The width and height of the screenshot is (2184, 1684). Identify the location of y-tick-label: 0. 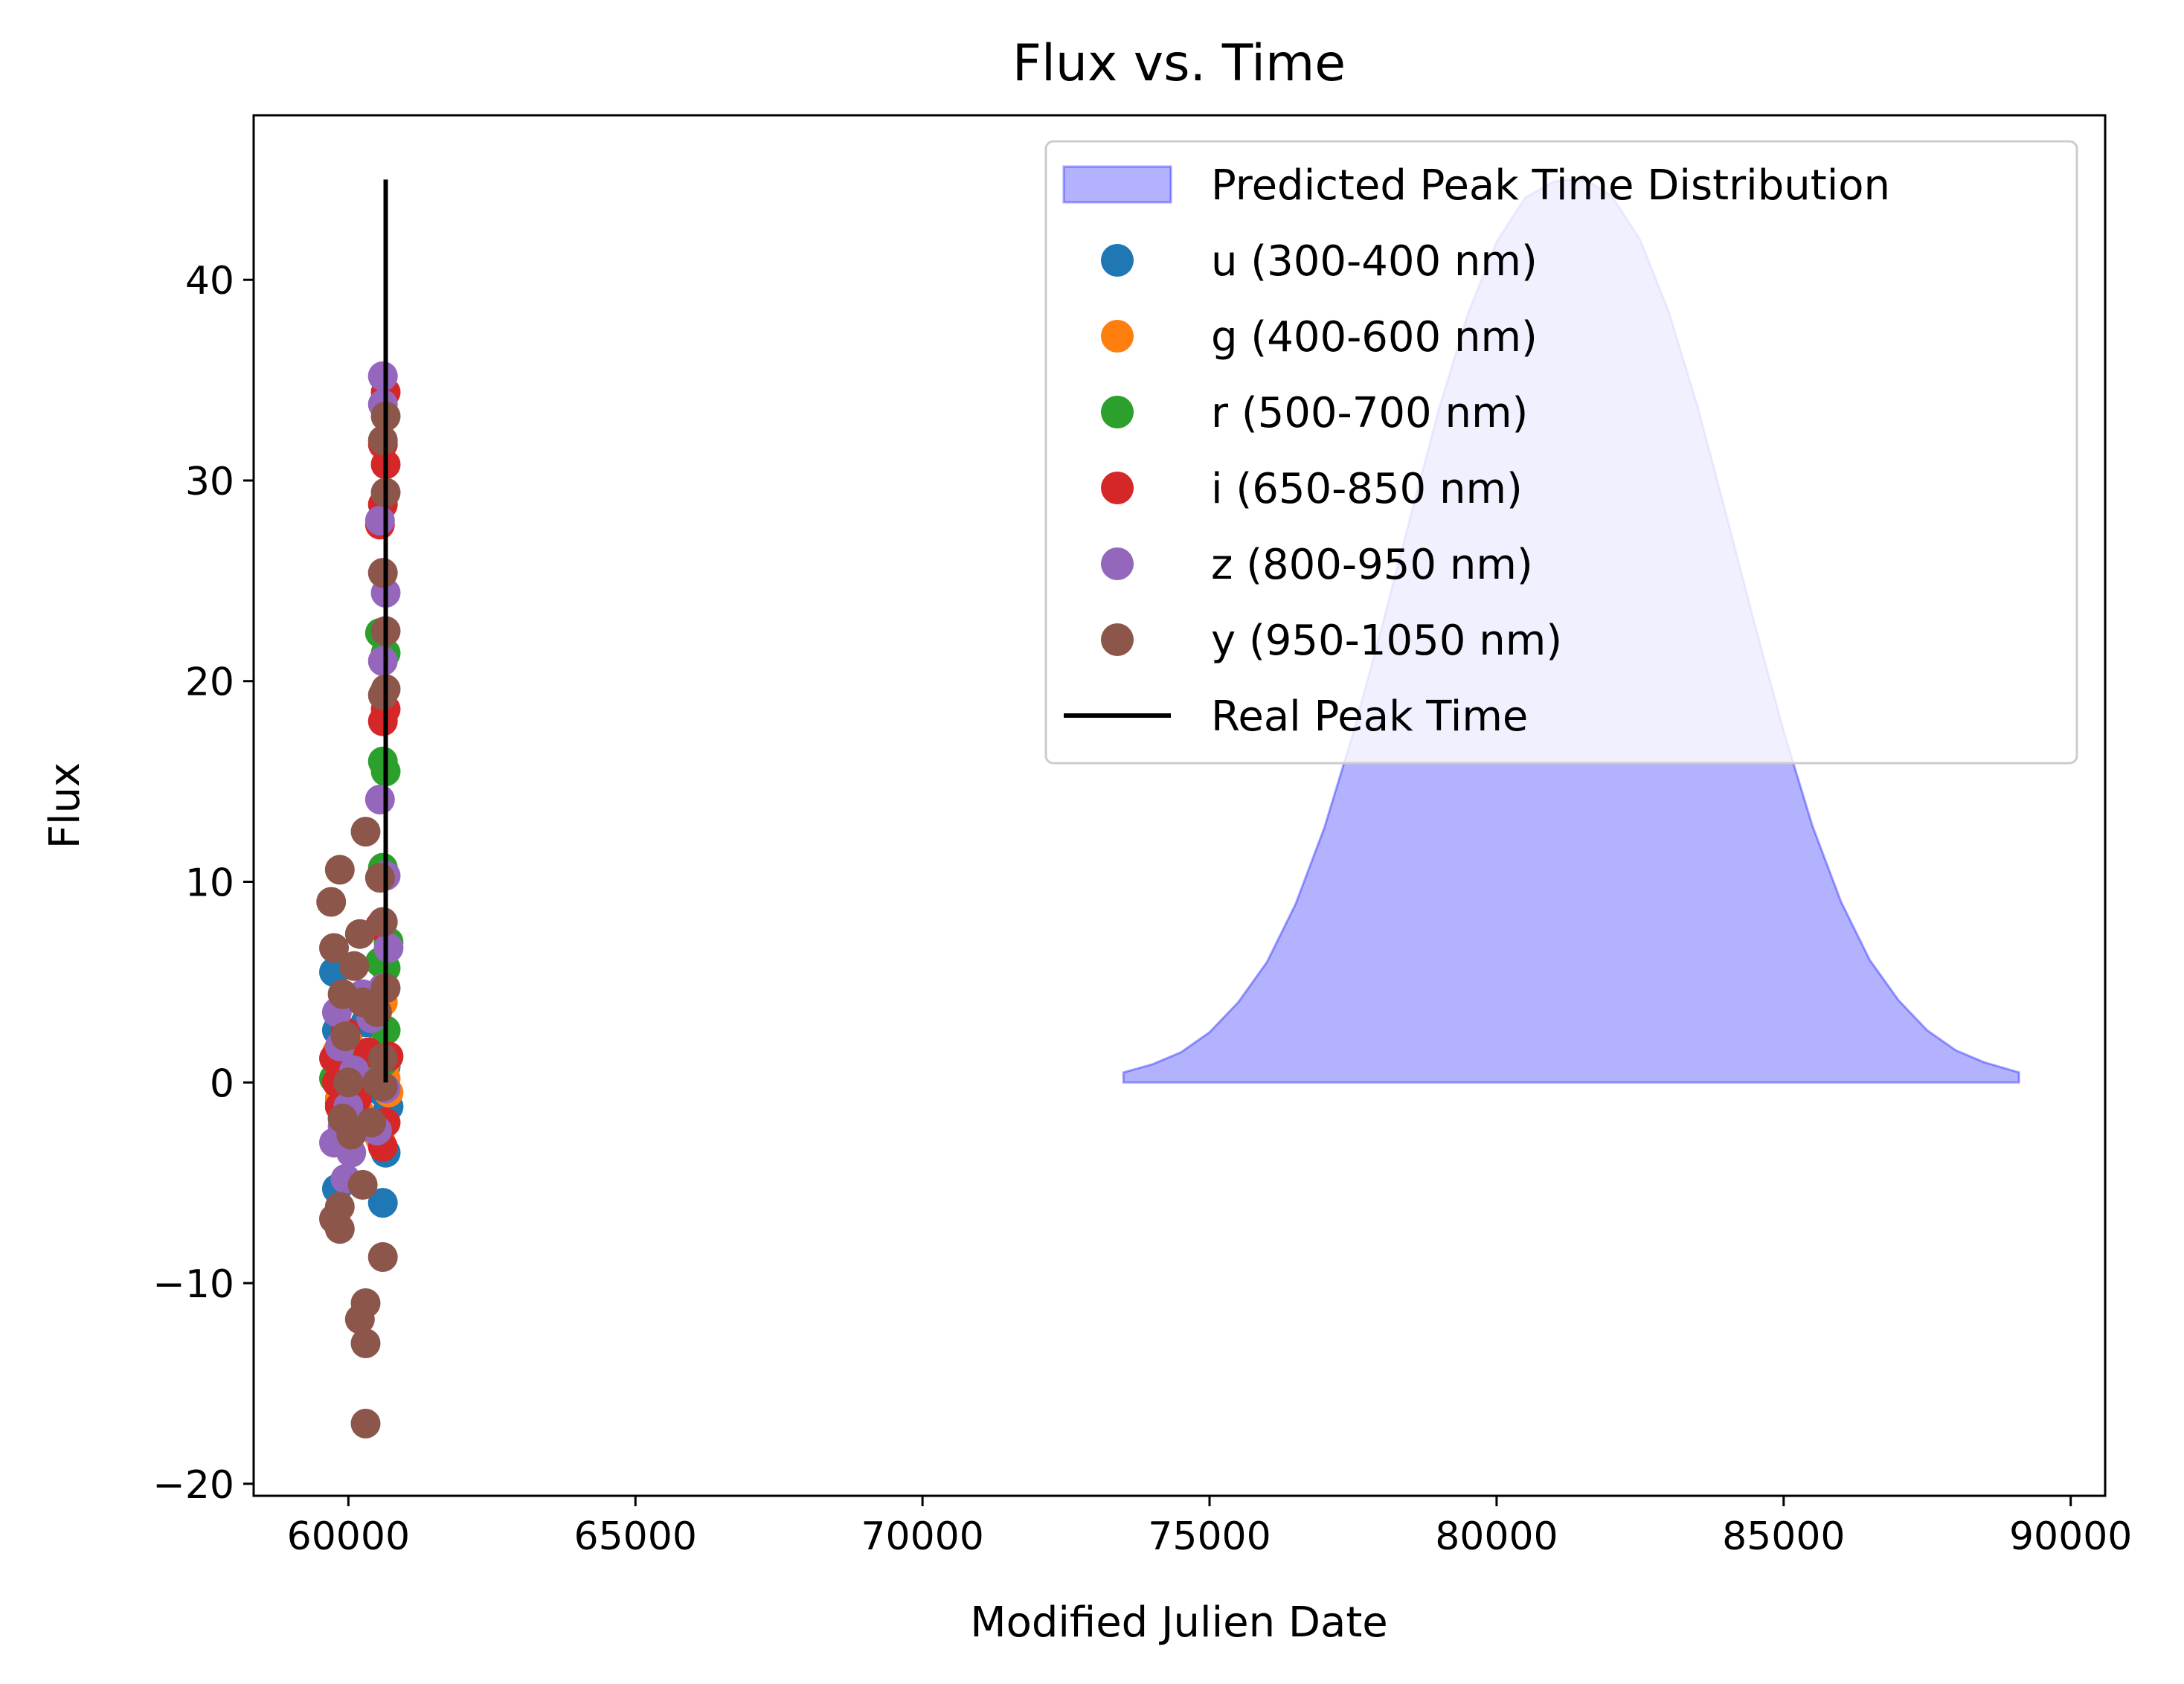
(222, 1083).